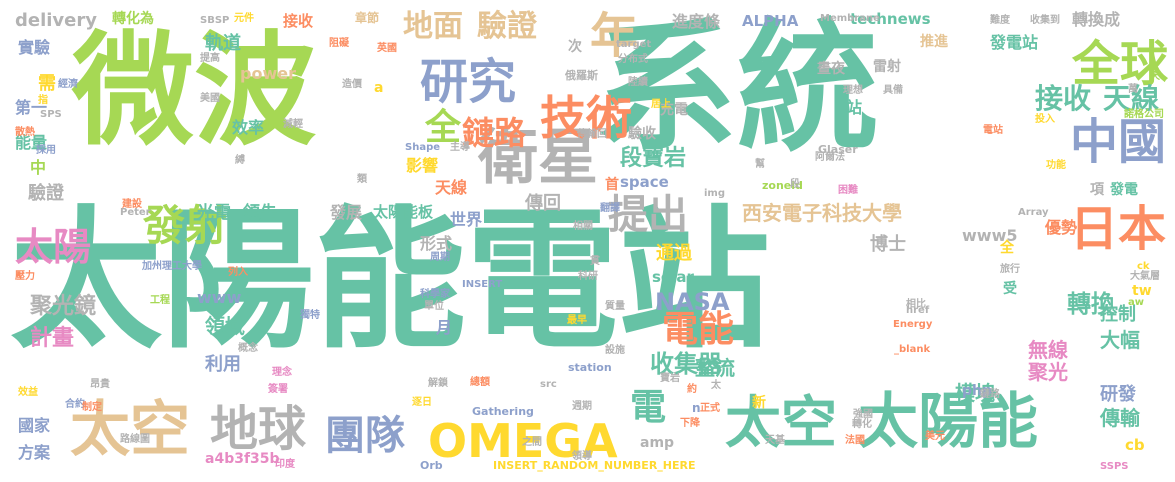 This screenshot has height=482, width=1175. Describe the element at coordinates (661, 104) in the screenshot. I see `cloud-word: 居上` at that location.